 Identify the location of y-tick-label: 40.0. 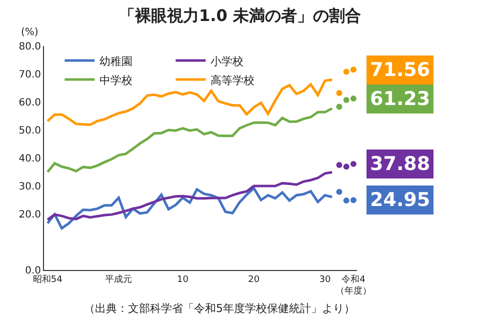
(29, 159).